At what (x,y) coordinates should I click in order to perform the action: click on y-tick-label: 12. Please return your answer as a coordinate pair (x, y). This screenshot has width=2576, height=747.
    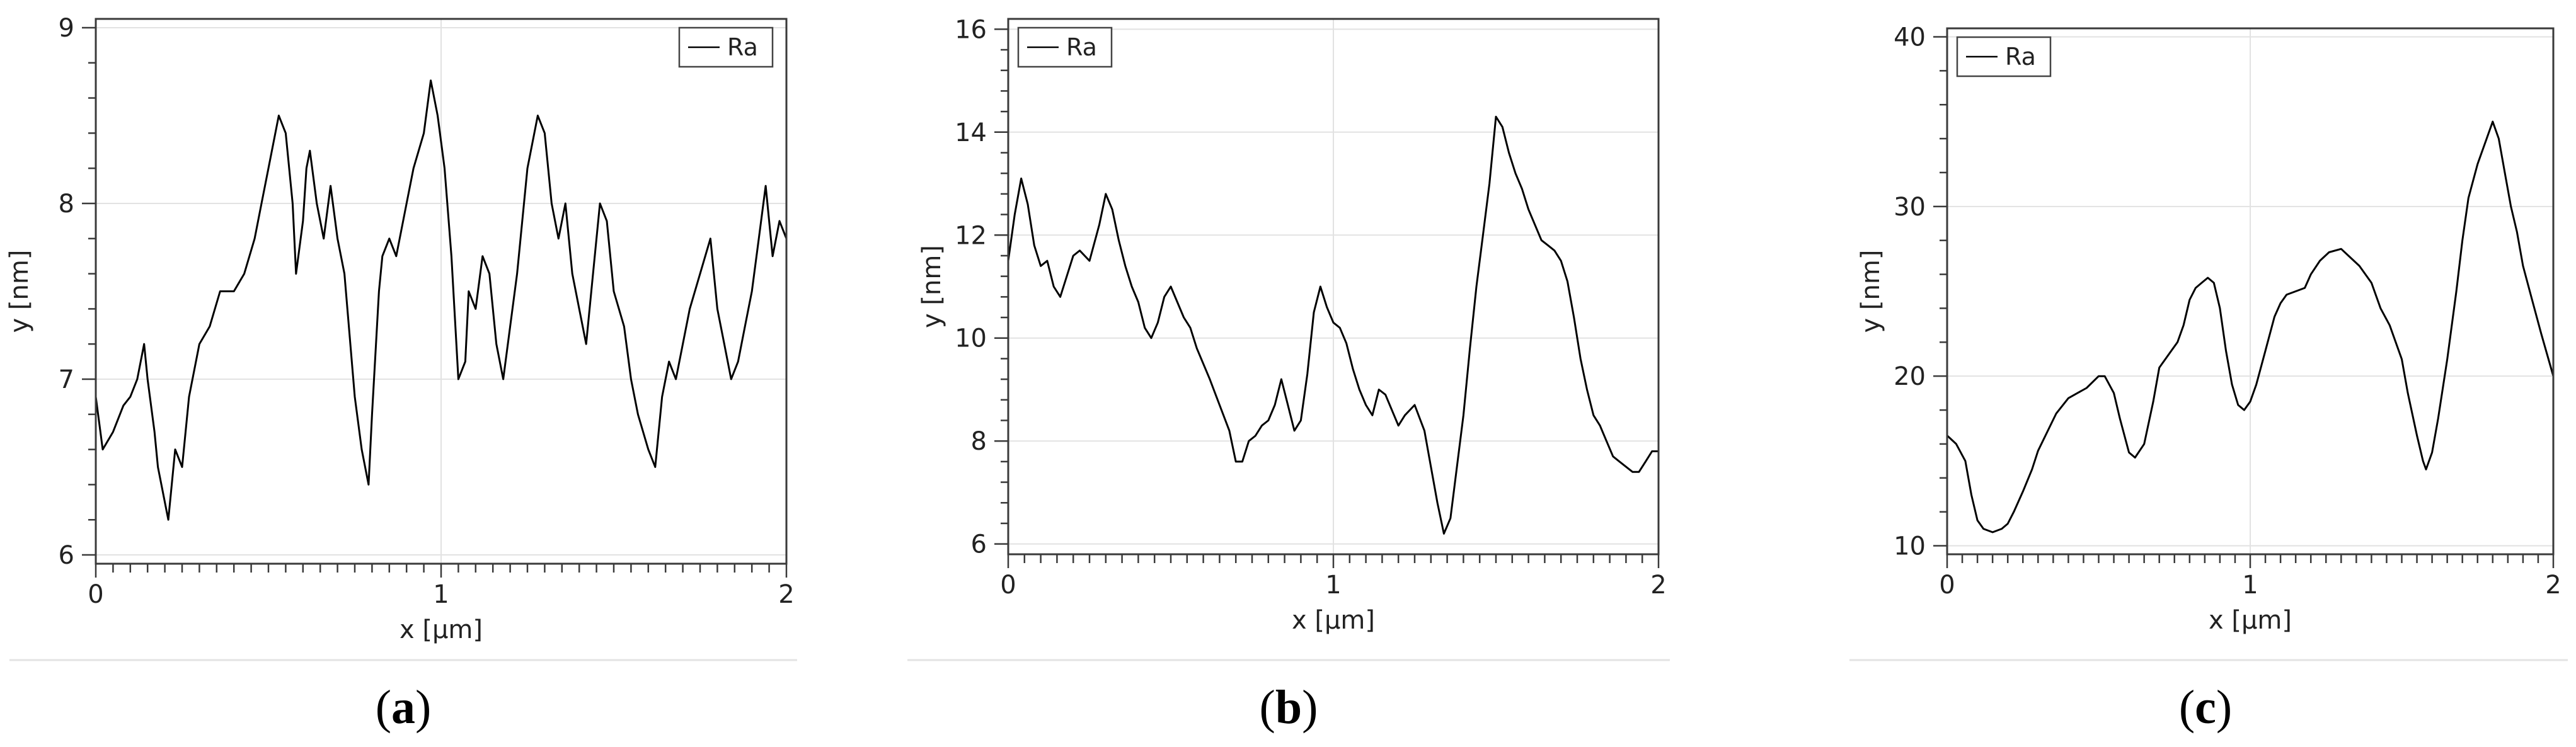
    Looking at the image, I should click on (971, 236).